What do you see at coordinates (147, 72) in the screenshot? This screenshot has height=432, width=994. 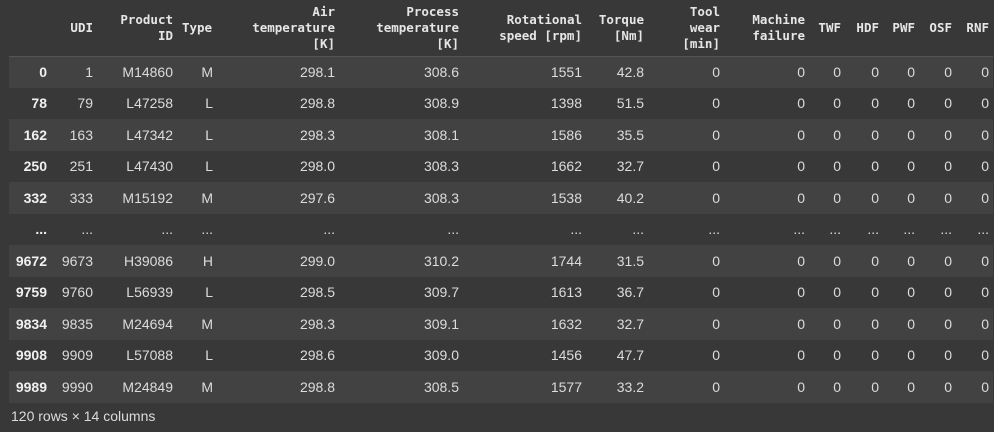 I see `table-cell-product_id: M14860` at bounding box center [147, 72].